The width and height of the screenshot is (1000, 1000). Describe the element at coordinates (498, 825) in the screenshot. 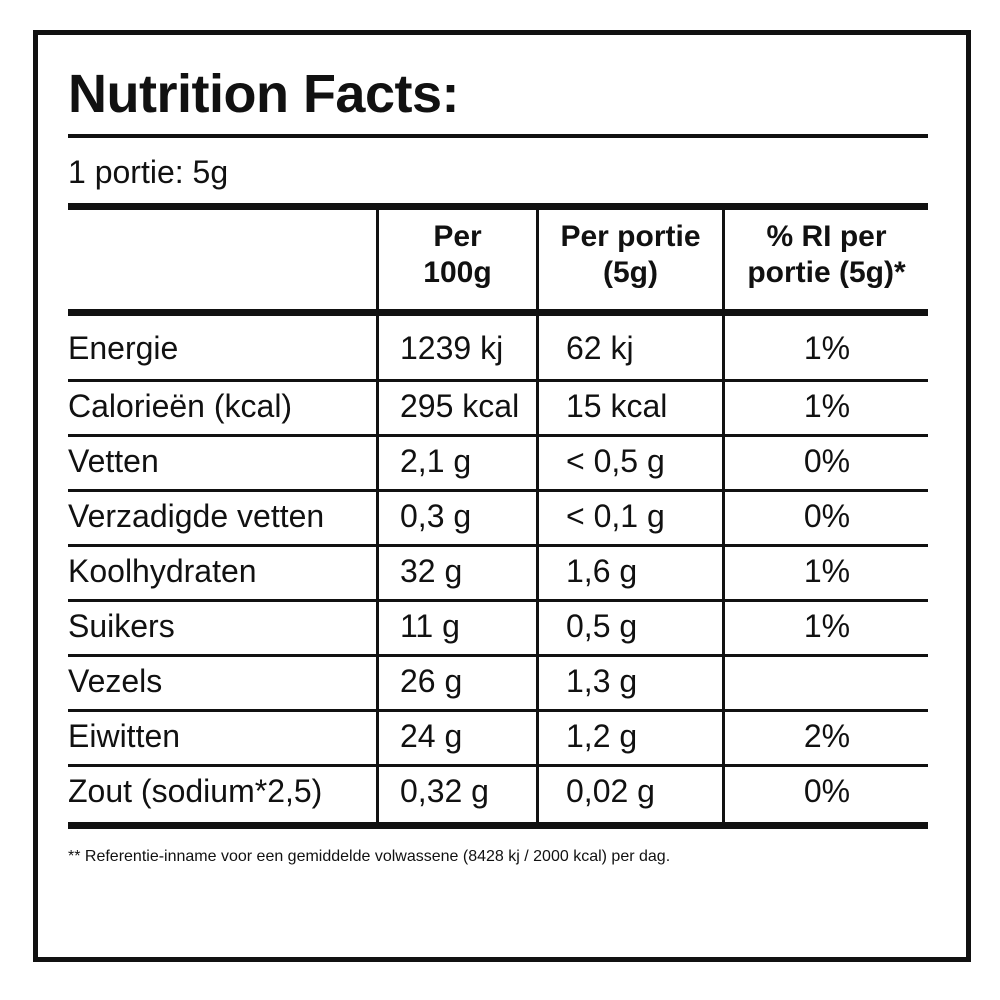

I see `table-bottom-rule` at that location.